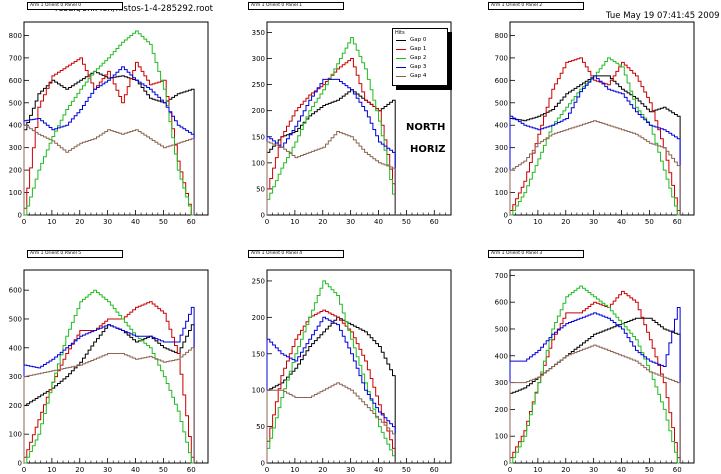 This screenshot has width=721, height=474. Describe the element at coordinates (419, 76) in the screenshot. I see `legend-item-gap4: Gap 4` at that location.